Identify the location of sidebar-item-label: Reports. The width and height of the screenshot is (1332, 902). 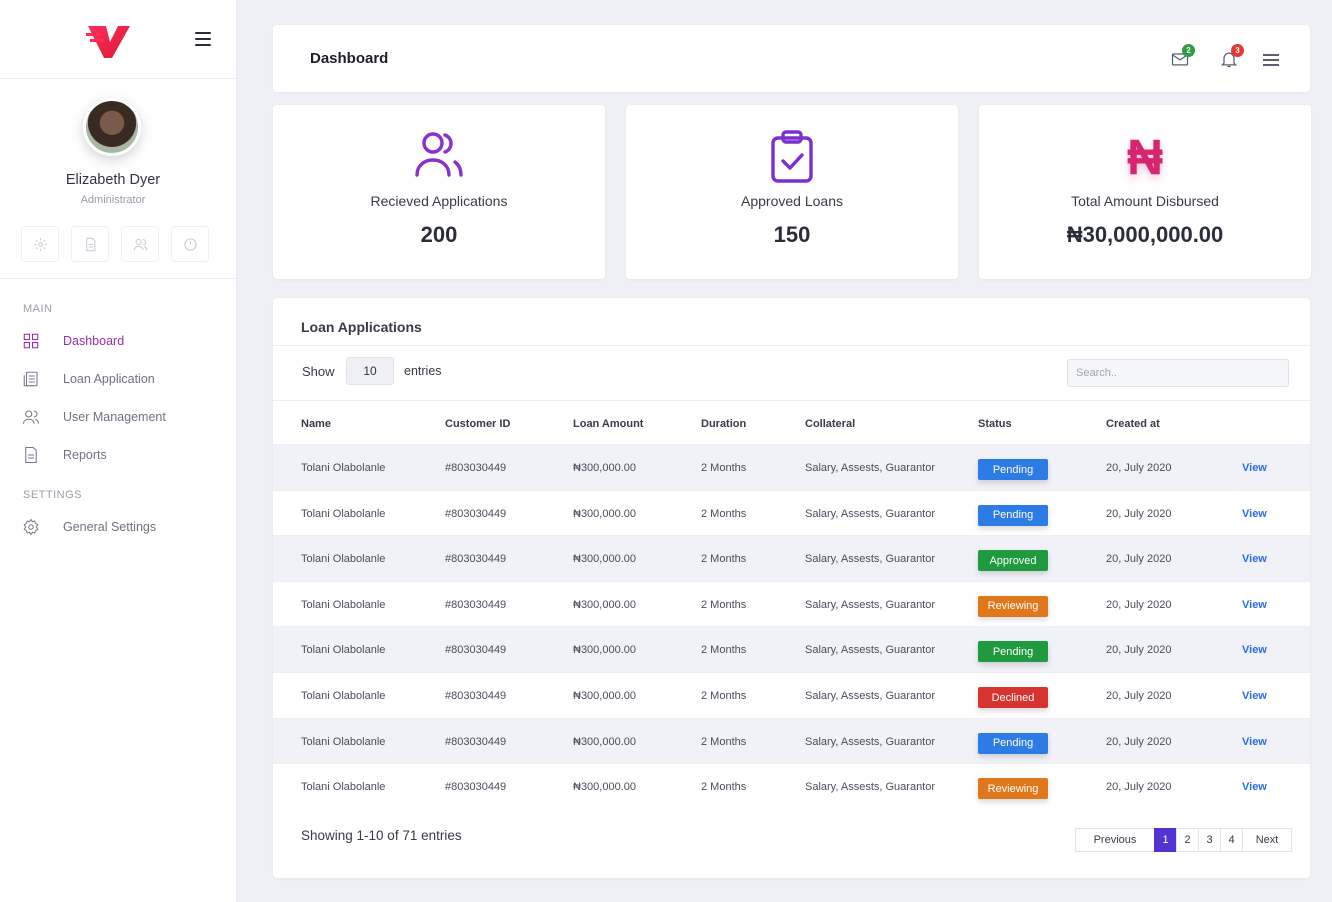
(85, 455).